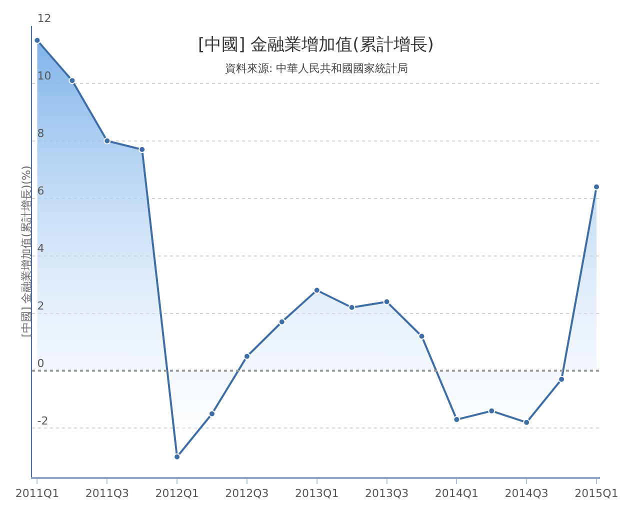  I want to click on y-tick-label: 4, so click(40, 248).